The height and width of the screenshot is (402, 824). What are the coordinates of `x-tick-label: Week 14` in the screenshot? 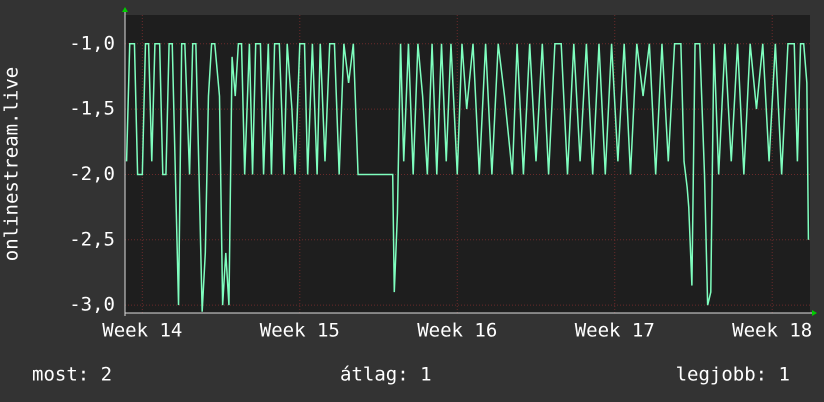 It's located at (142, 331).